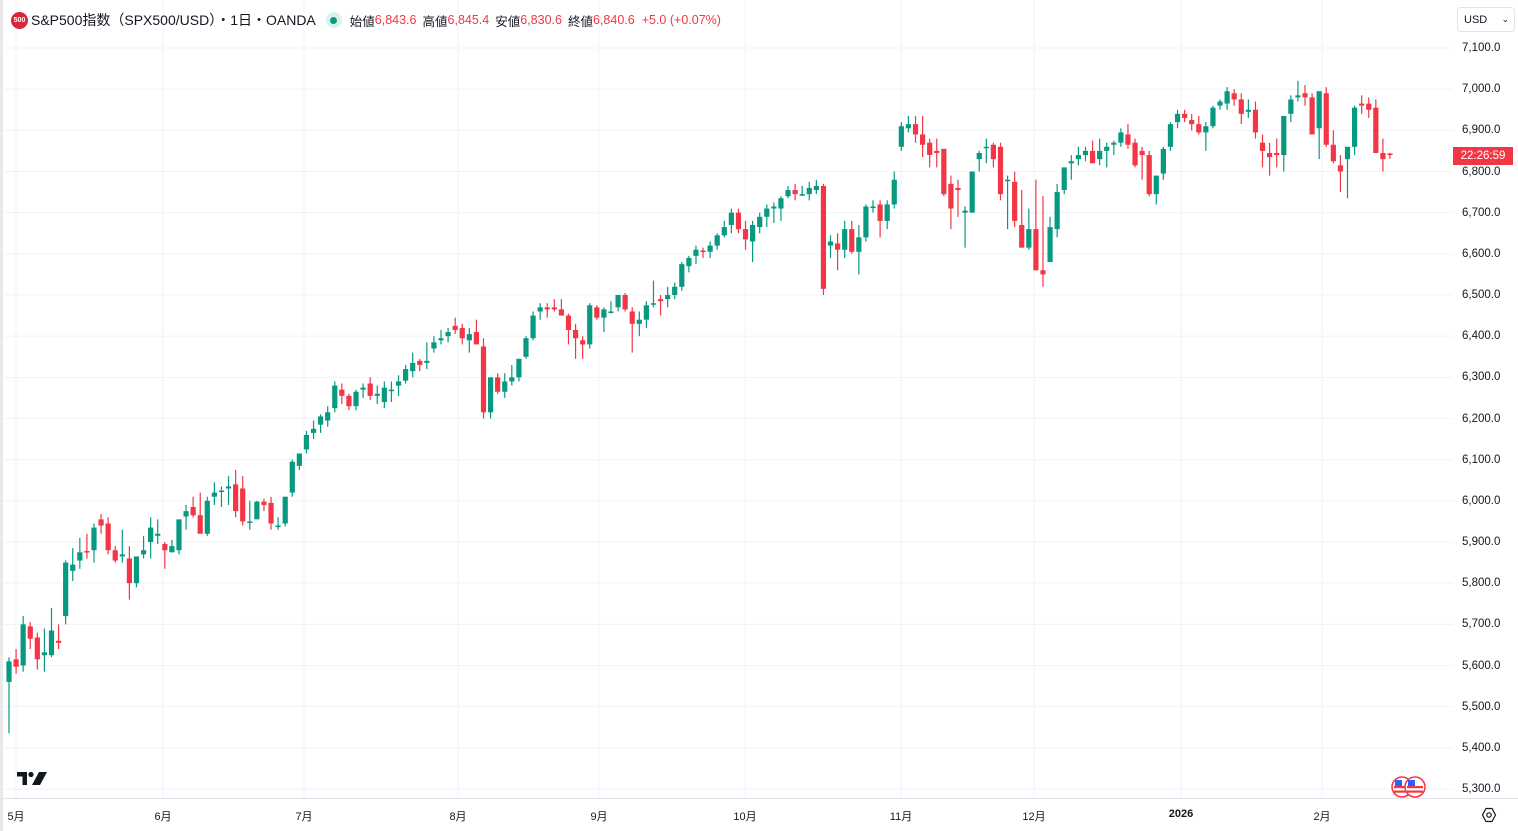 The width and height of the screenshot is (1518, 831). Describe the element at coordinates (173, 20) in the screenshot. I see `symbol-title: S&P500指数（SPX500/USD）・1日・OANDA` at that location.